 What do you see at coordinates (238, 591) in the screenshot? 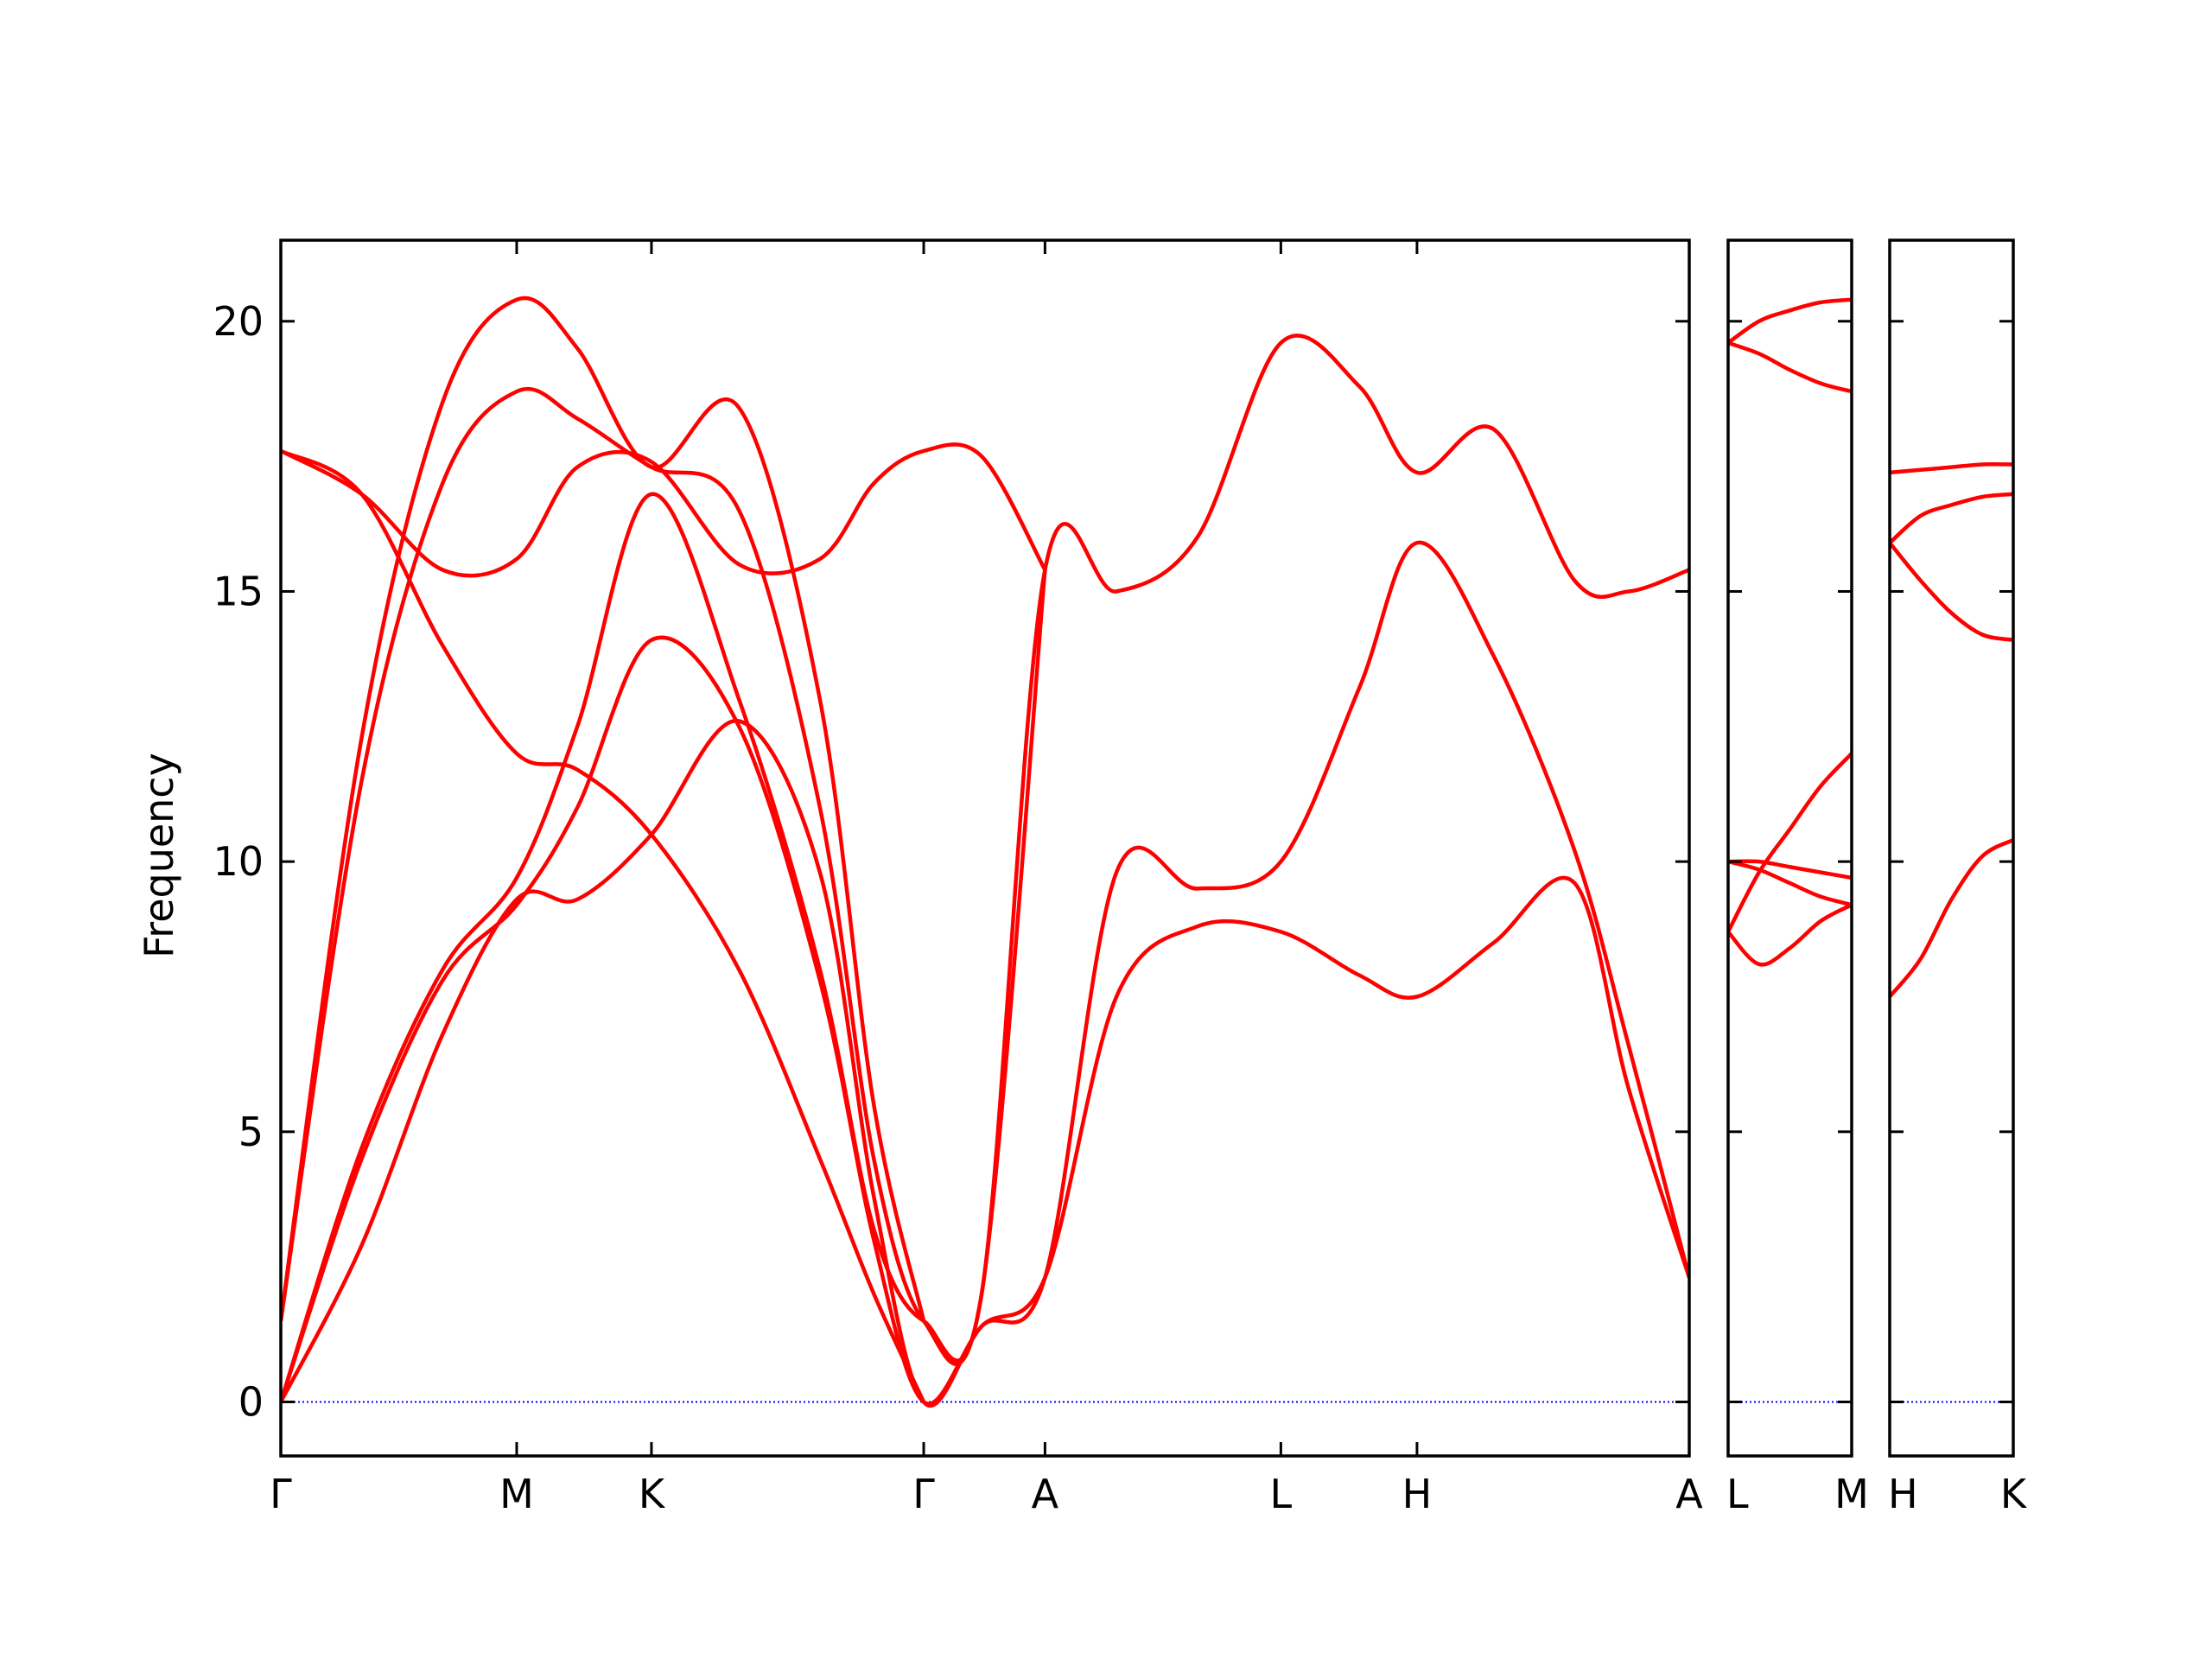
I see `y-tick-label: 15` at bounding box center [238, 591].